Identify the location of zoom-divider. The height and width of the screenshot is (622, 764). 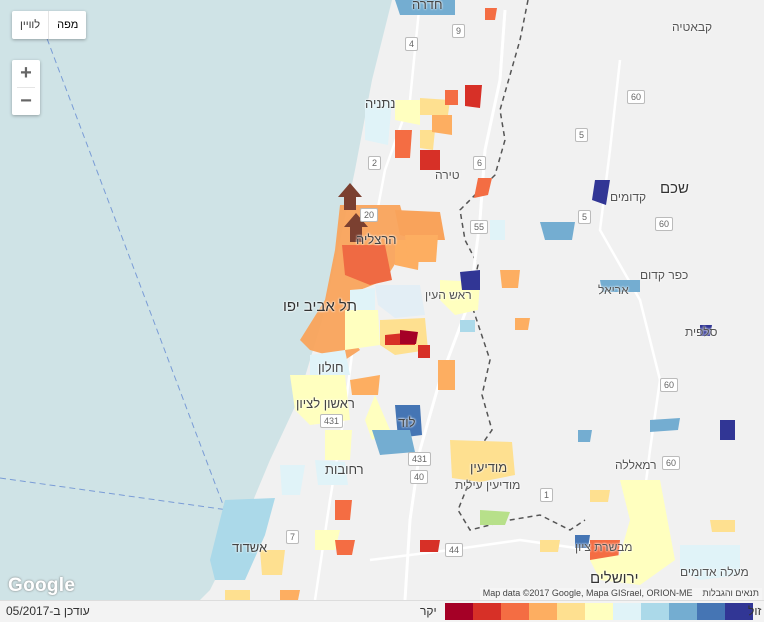
(26, 87).